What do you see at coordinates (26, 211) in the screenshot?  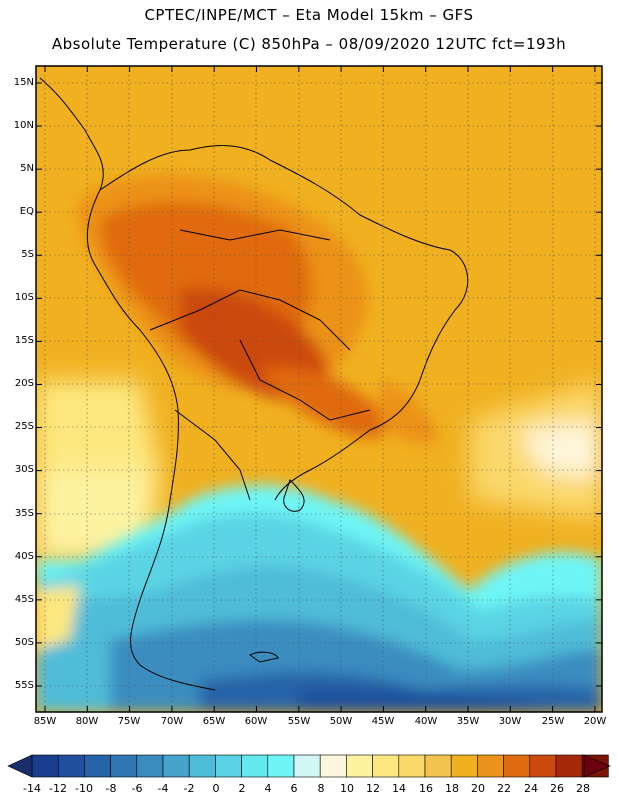 I see `lat-label-eq: EQ` at bounding box center [26, 211].